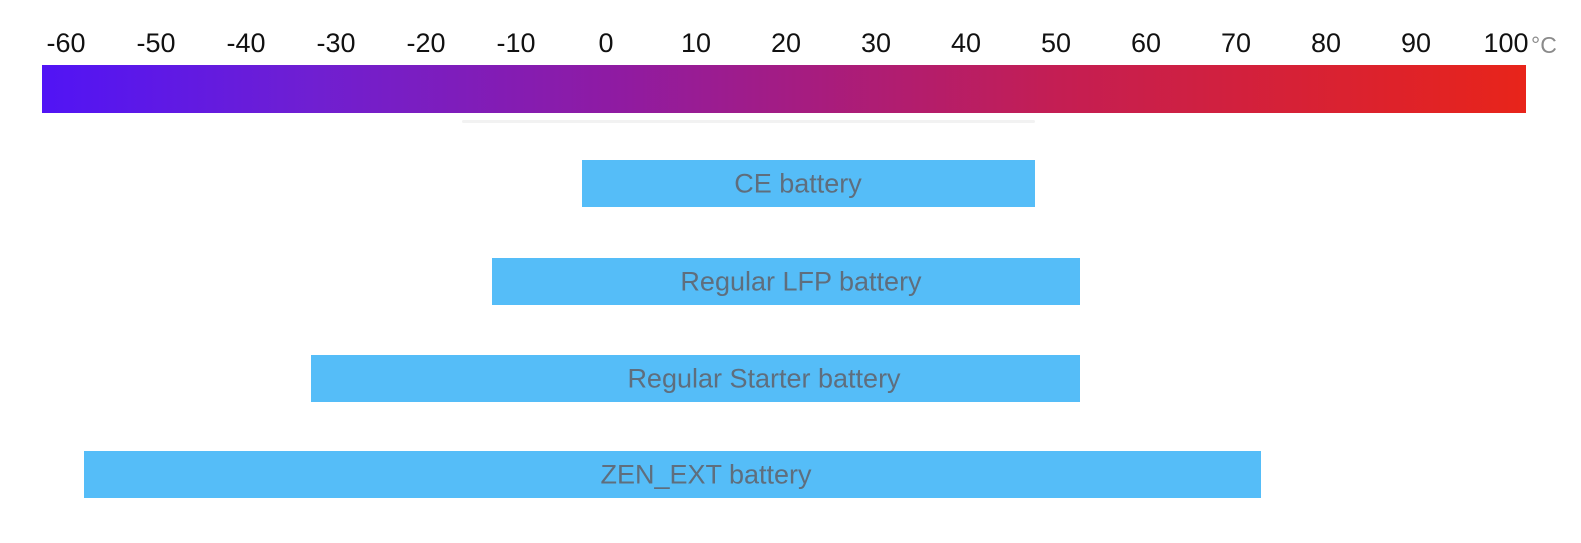 The height and width of the screenshot is (543, 1581). I want to click on axis-tick--30: -30, so click(336, 43).